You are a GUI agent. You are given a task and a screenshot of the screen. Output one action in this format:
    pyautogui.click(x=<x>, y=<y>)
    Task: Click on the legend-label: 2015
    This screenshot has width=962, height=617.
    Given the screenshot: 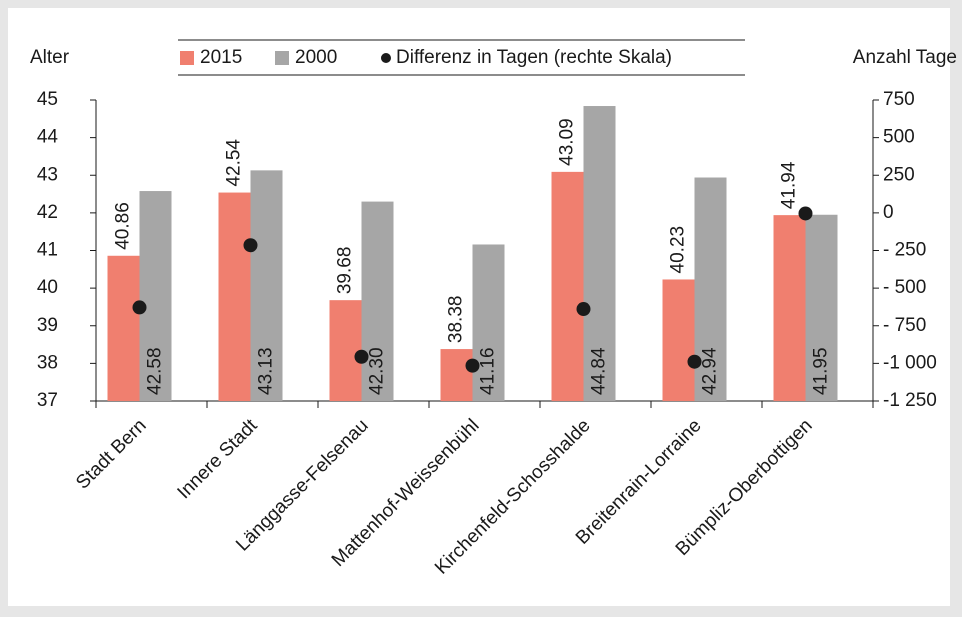 What is the action you would take?
    pyautogui.click(x=221, y=57)
    